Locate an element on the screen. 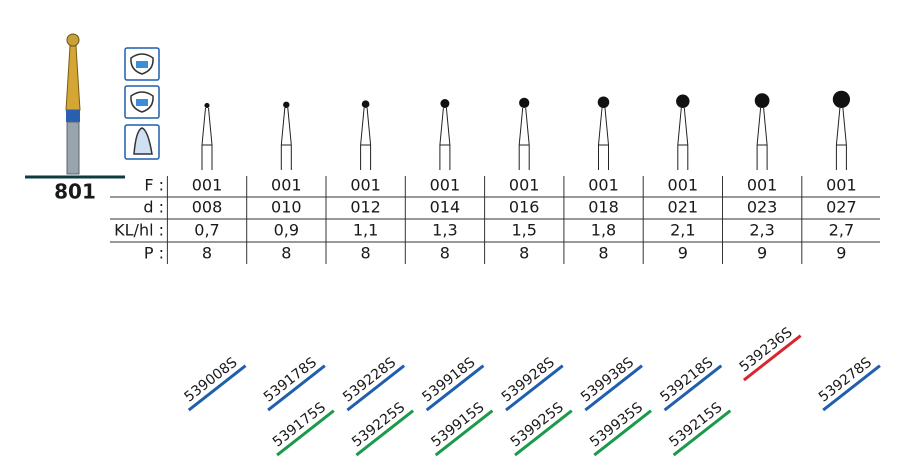  table-cell: 1,5 is located at coordinates (523, 230).